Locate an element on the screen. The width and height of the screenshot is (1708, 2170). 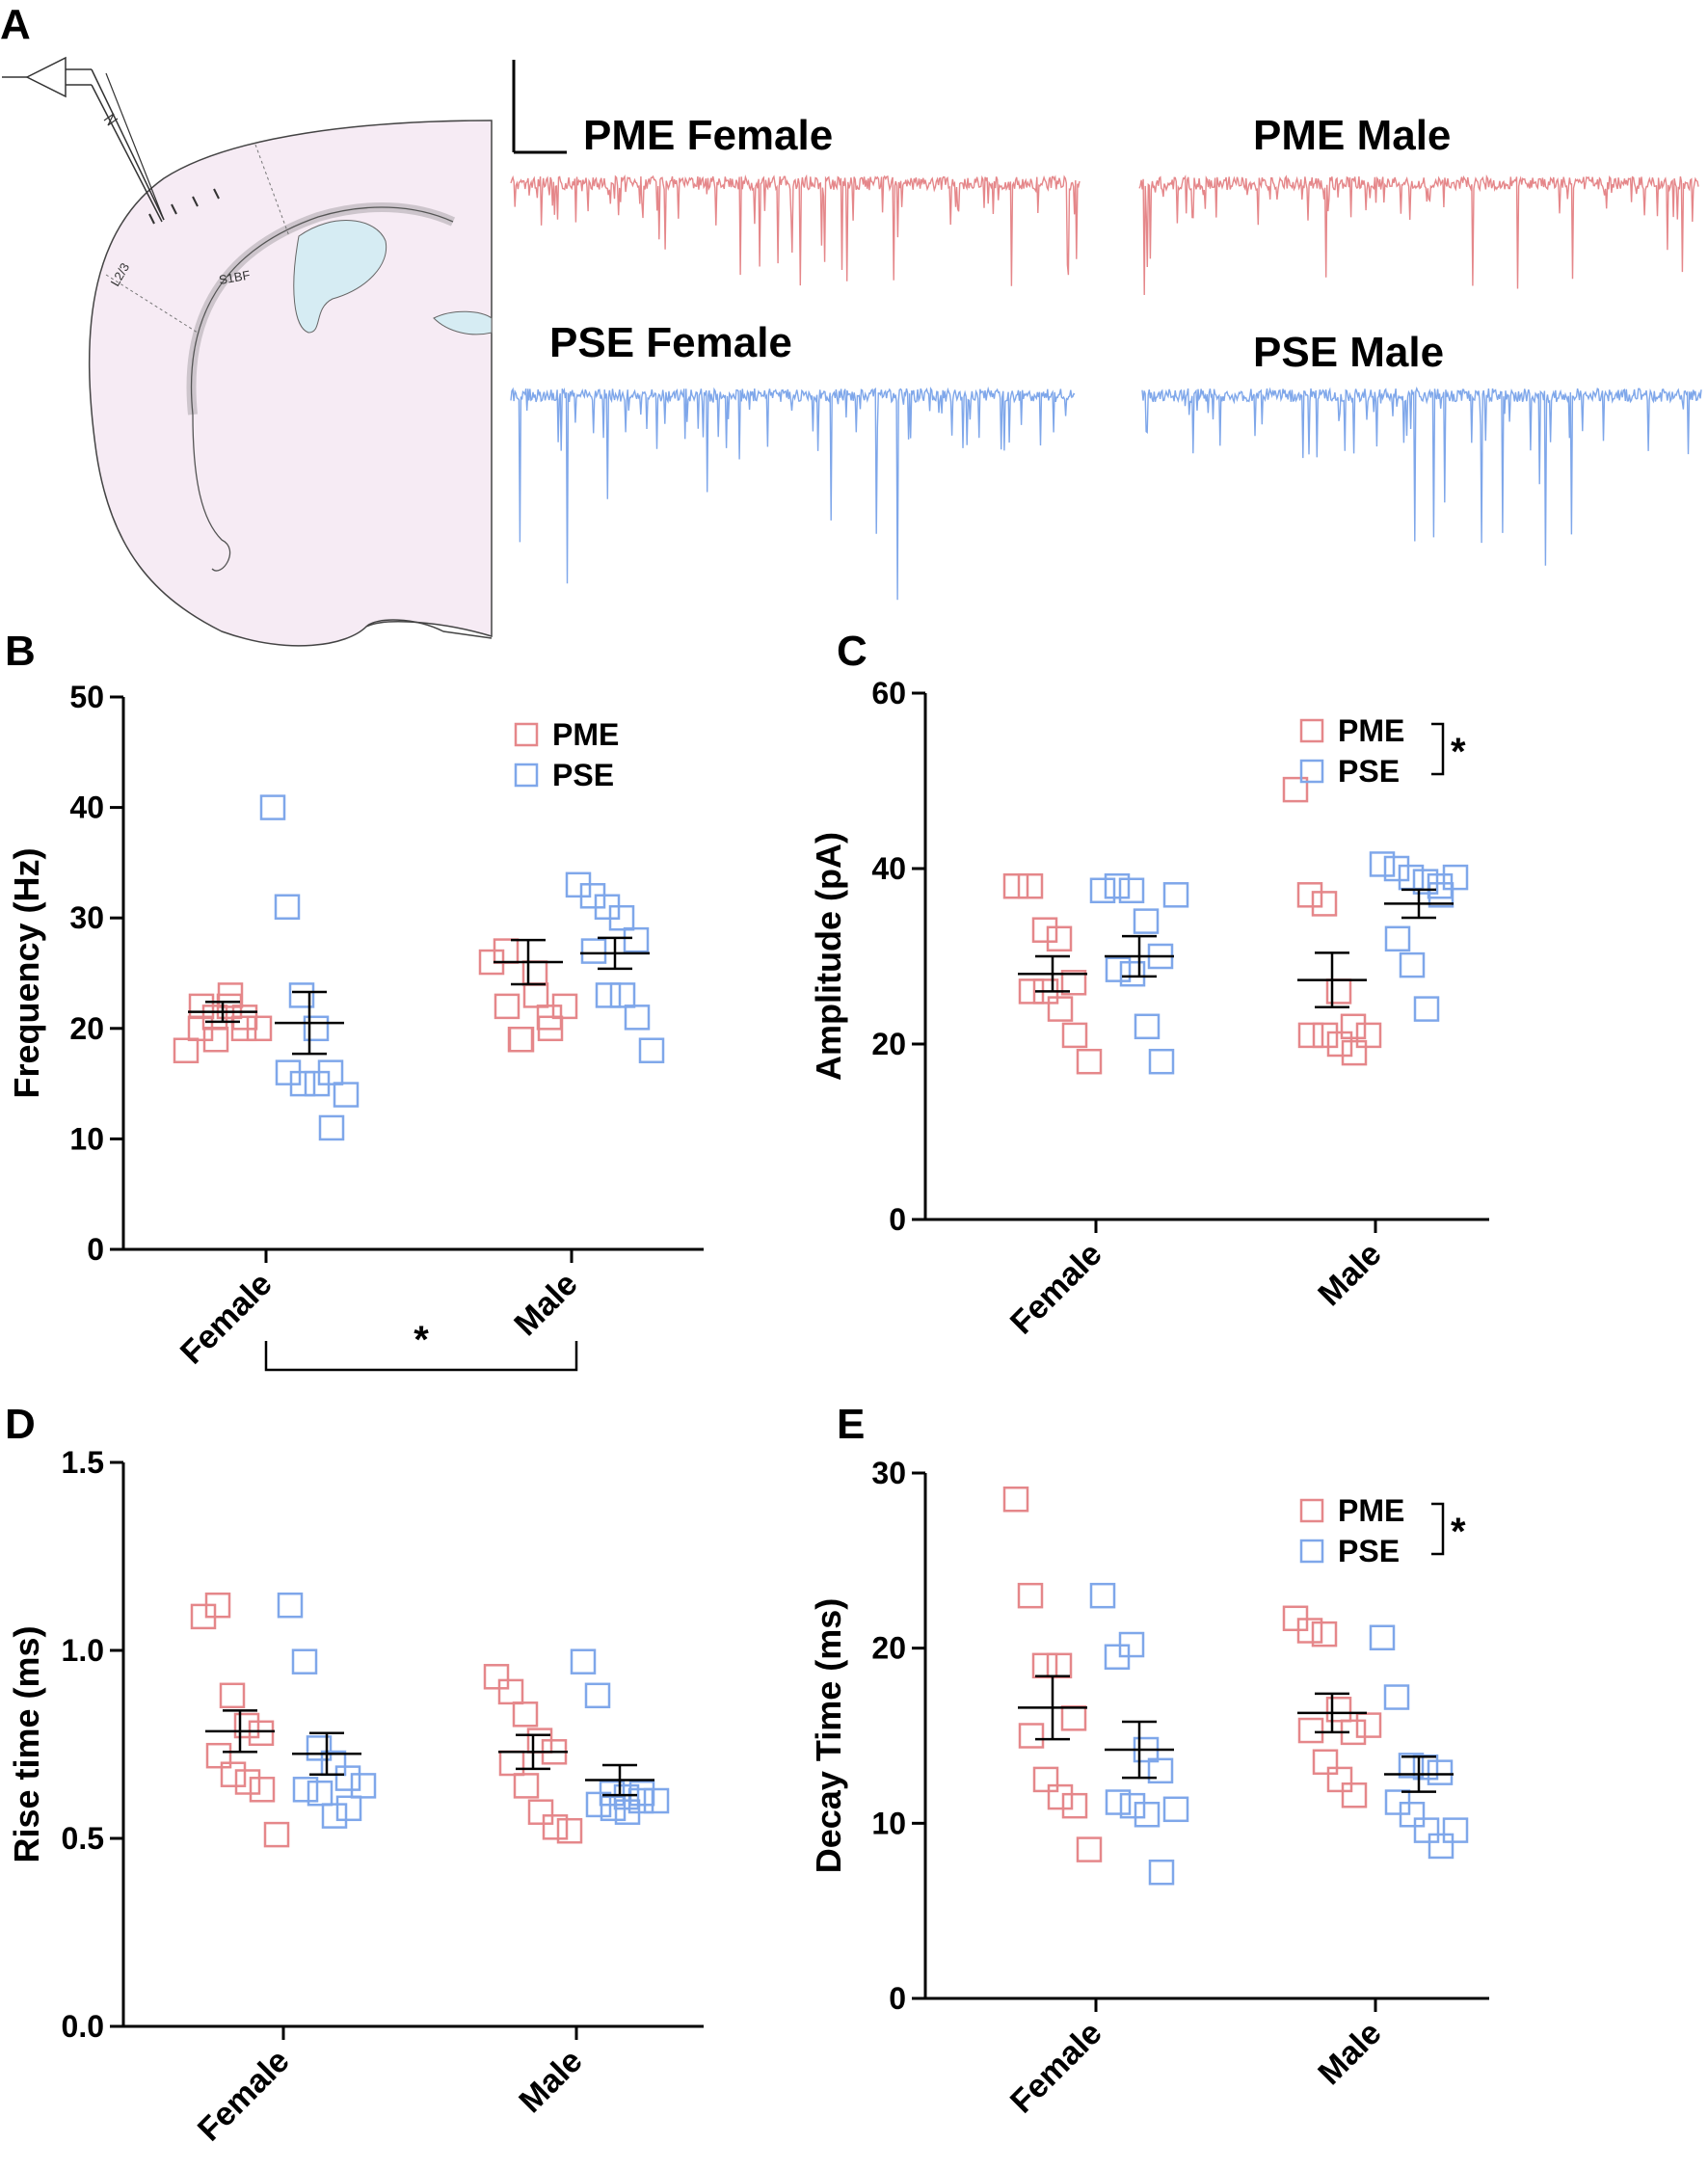
panel-letter-c: C is located at coordinates (852, 651).